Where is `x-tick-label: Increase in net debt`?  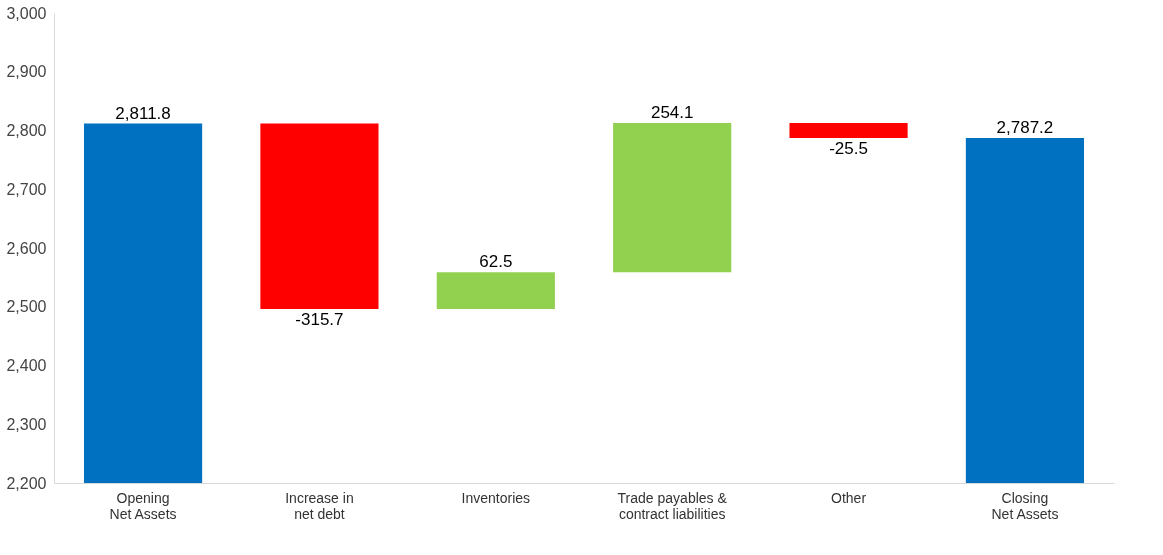
x-tick-label: Increase in net debt is located at coordinates (319, 505).